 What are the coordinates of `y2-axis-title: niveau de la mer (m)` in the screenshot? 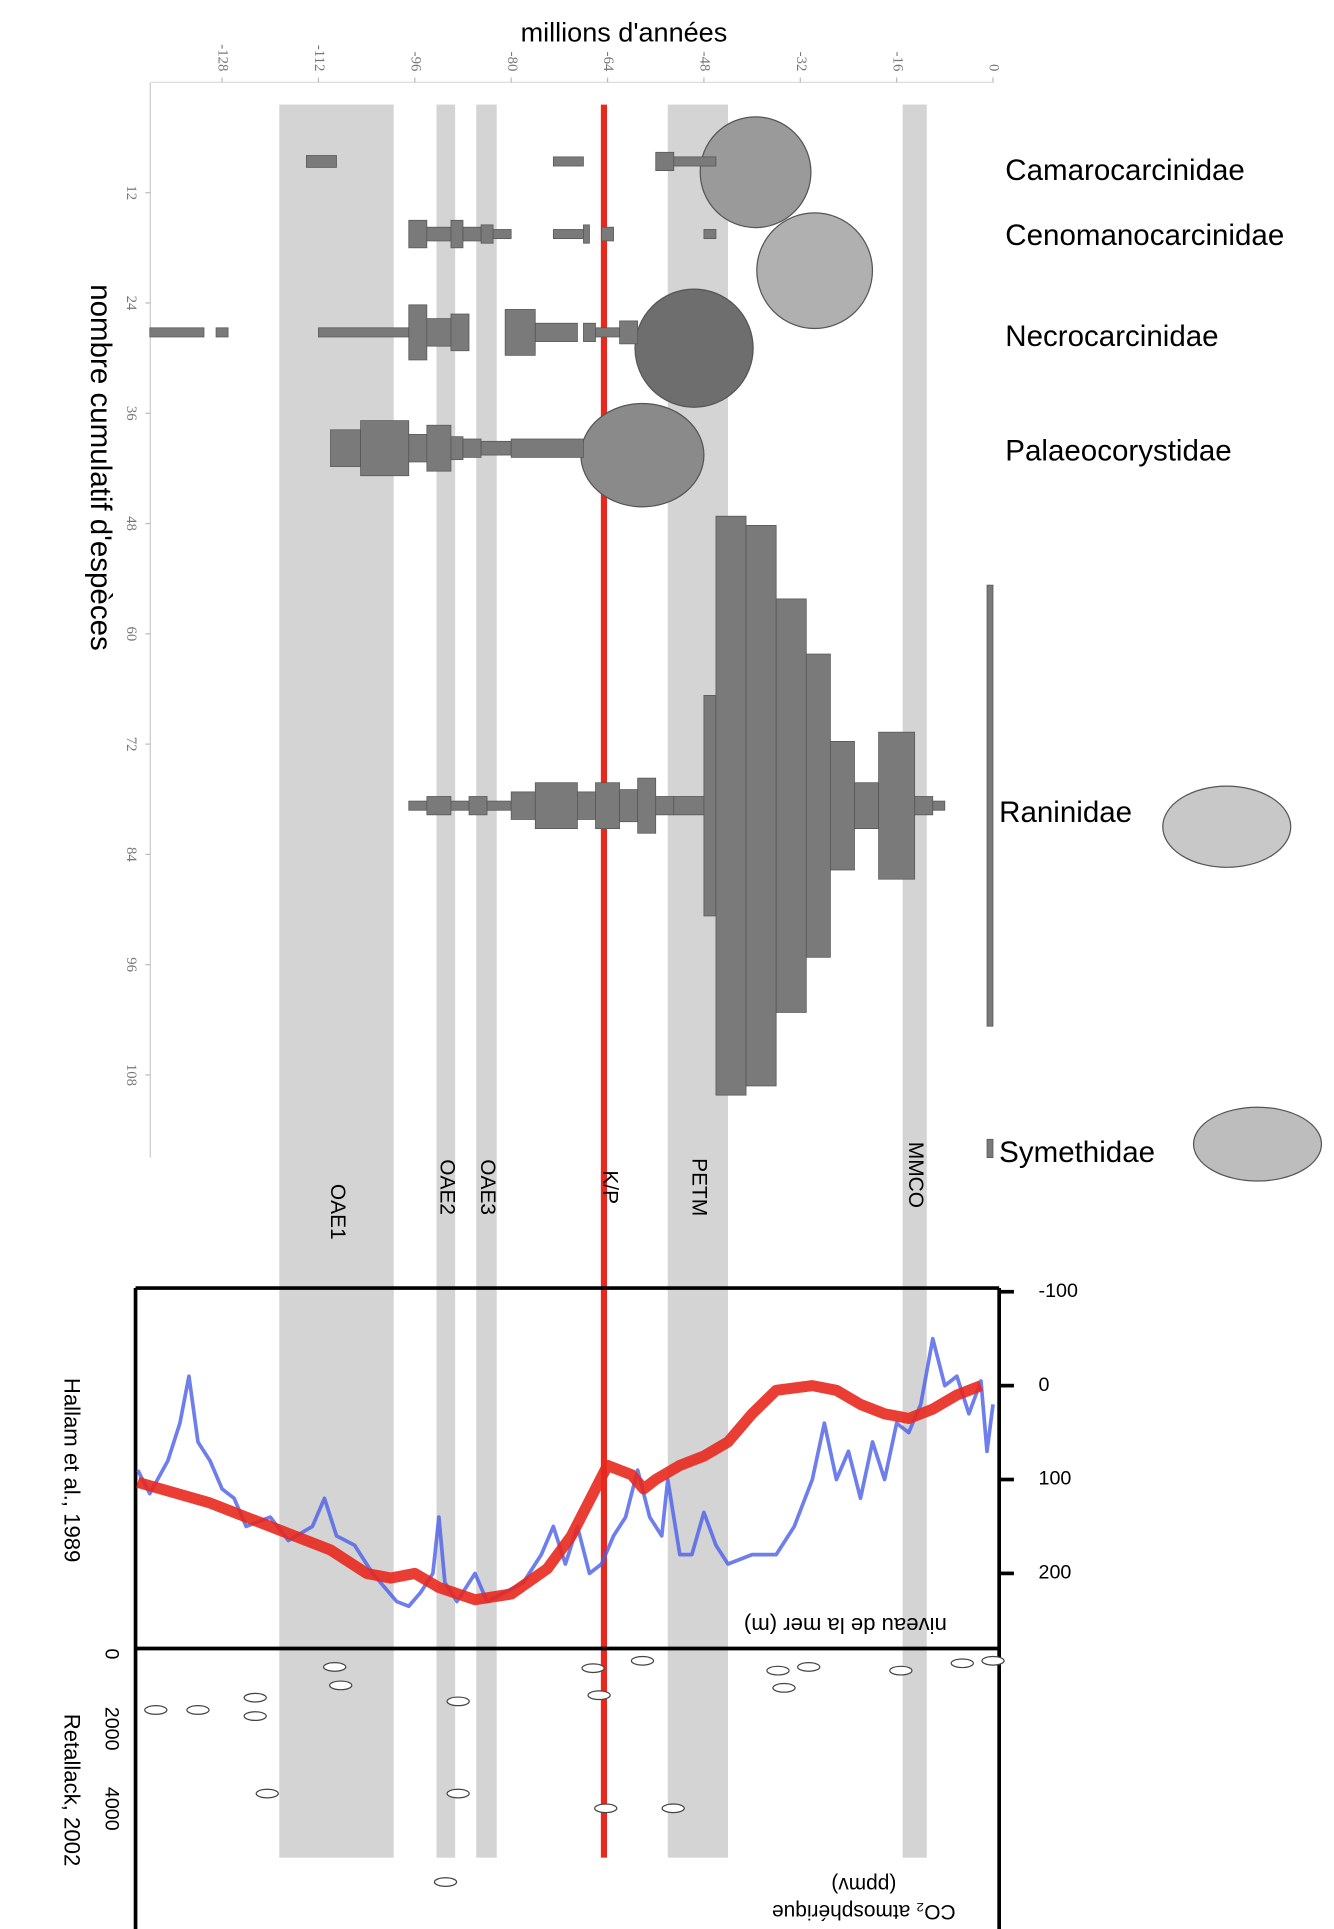 It's located at (845, 1625).